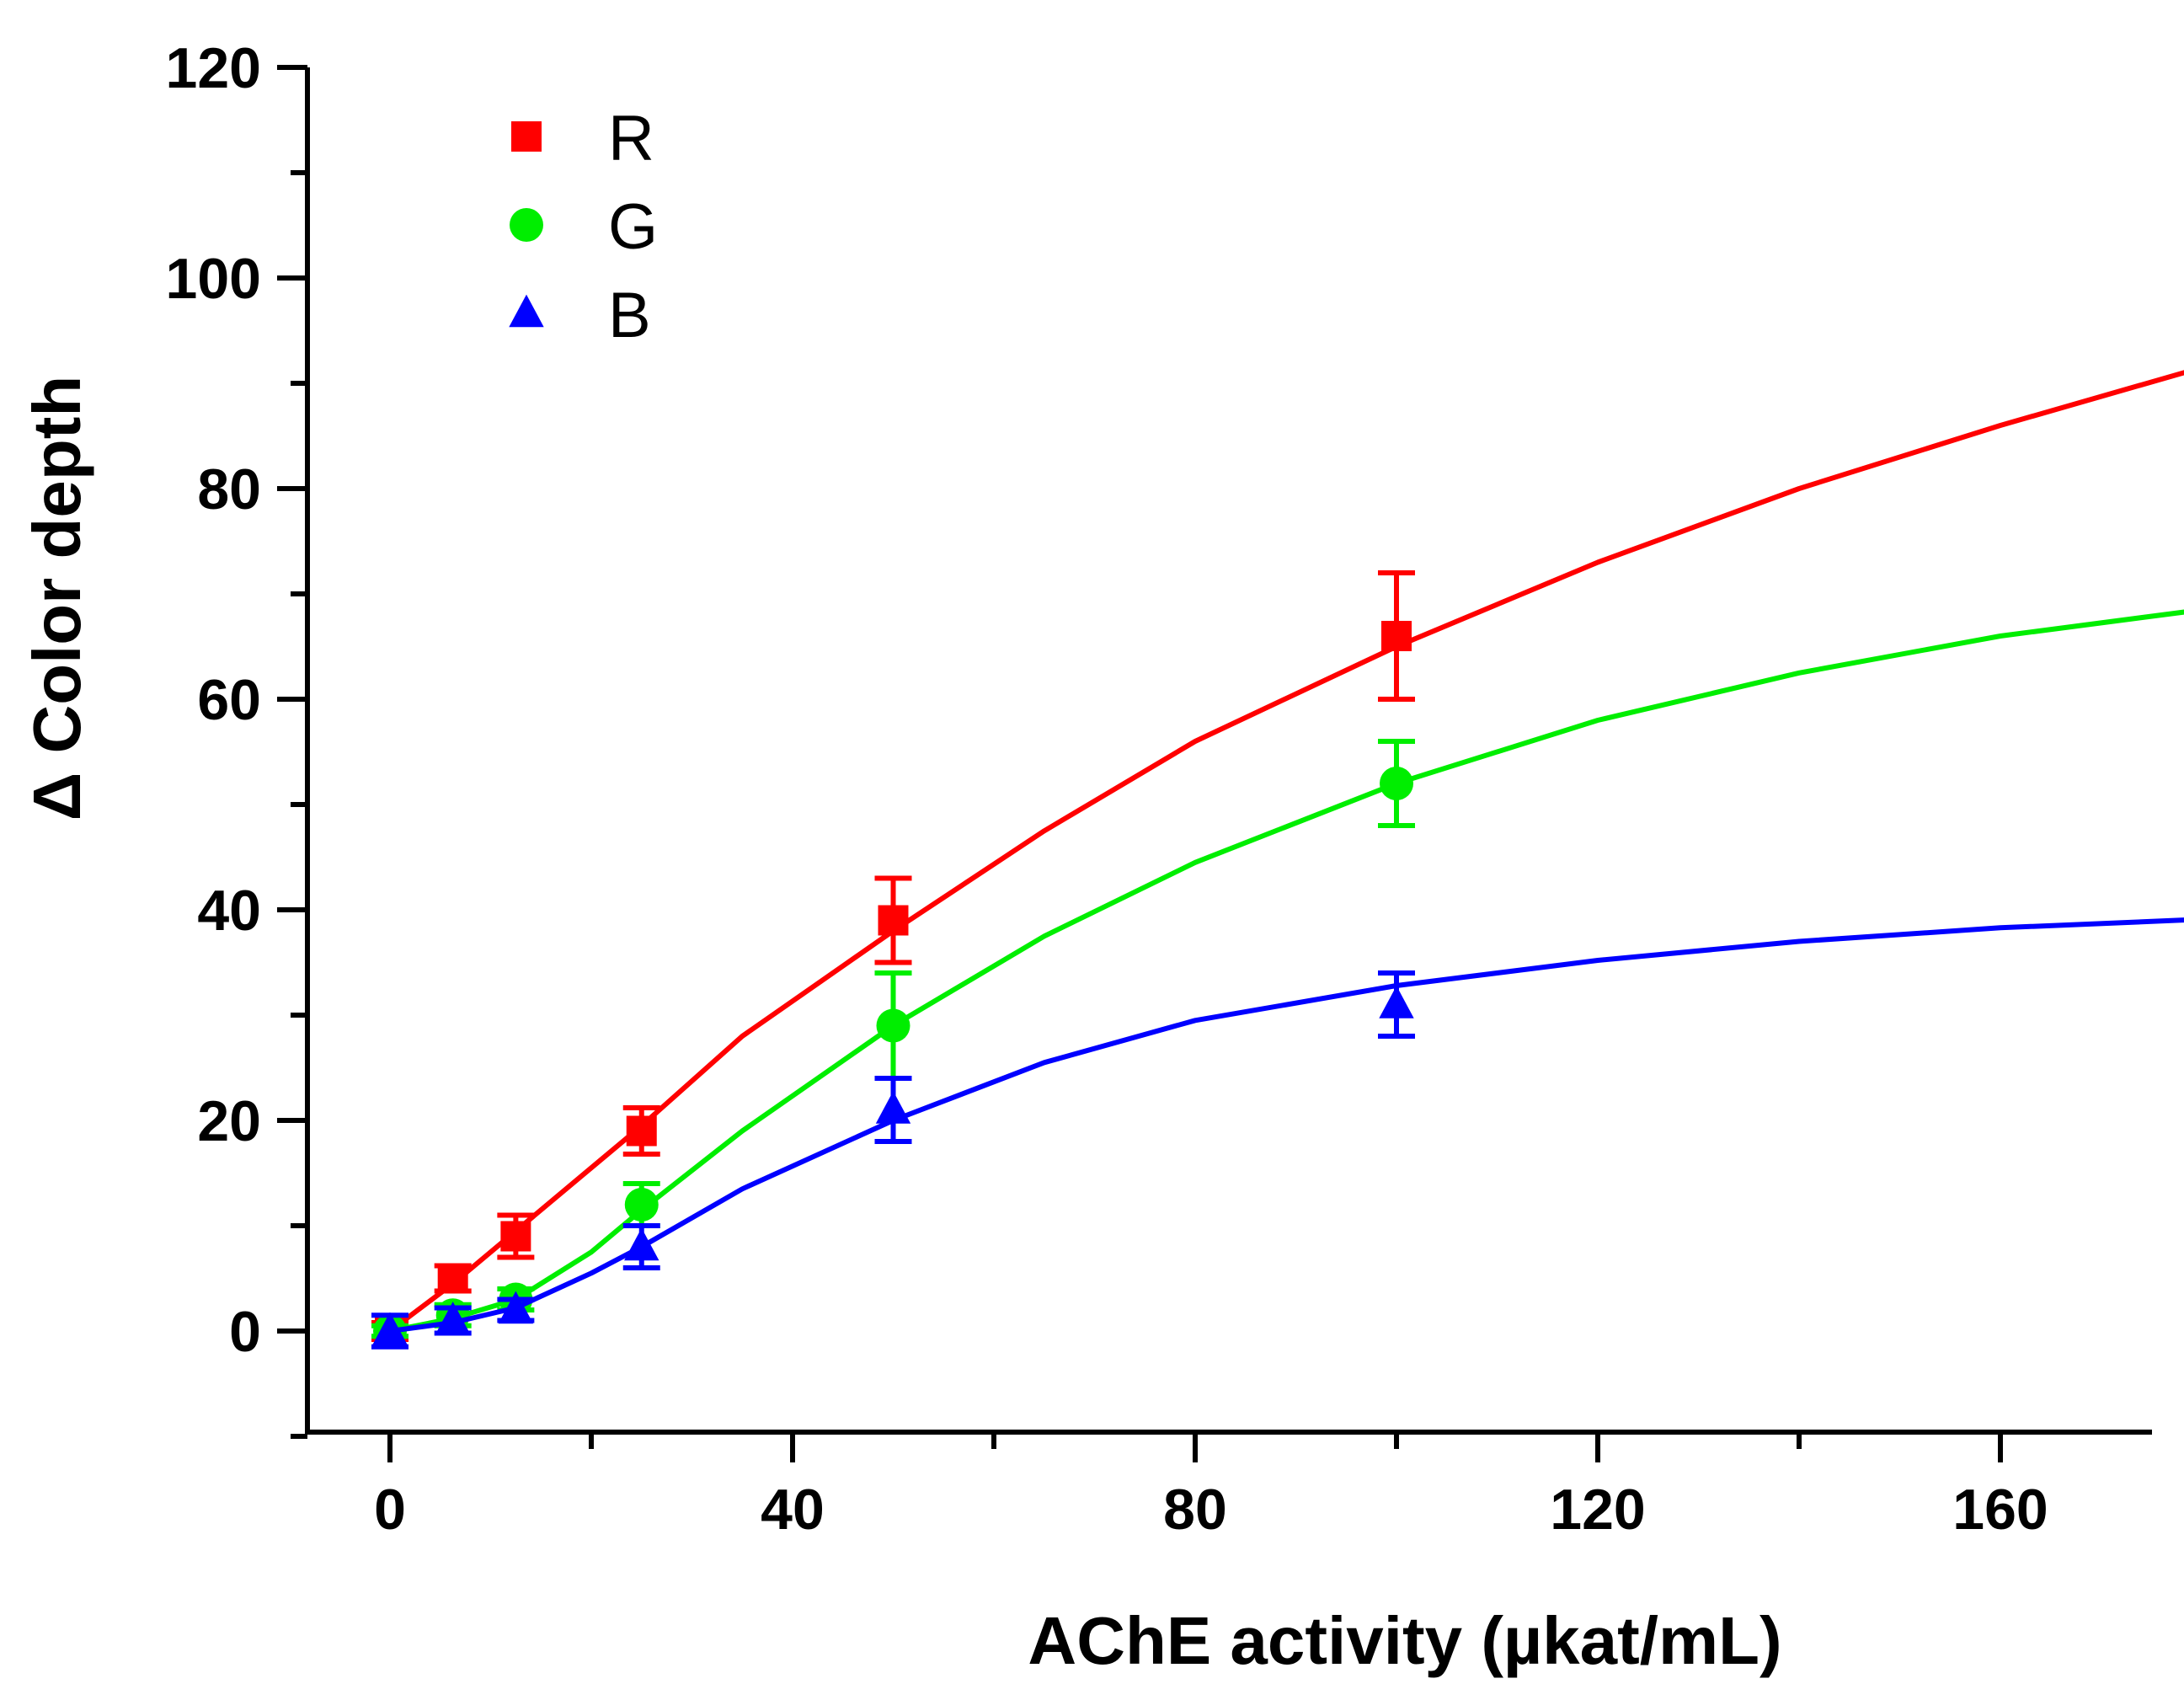 The image size is (2184, 1700). Describe the element at coordinates (229, 489) in the screenshot. I see `y-tick-label: 80` at that location.